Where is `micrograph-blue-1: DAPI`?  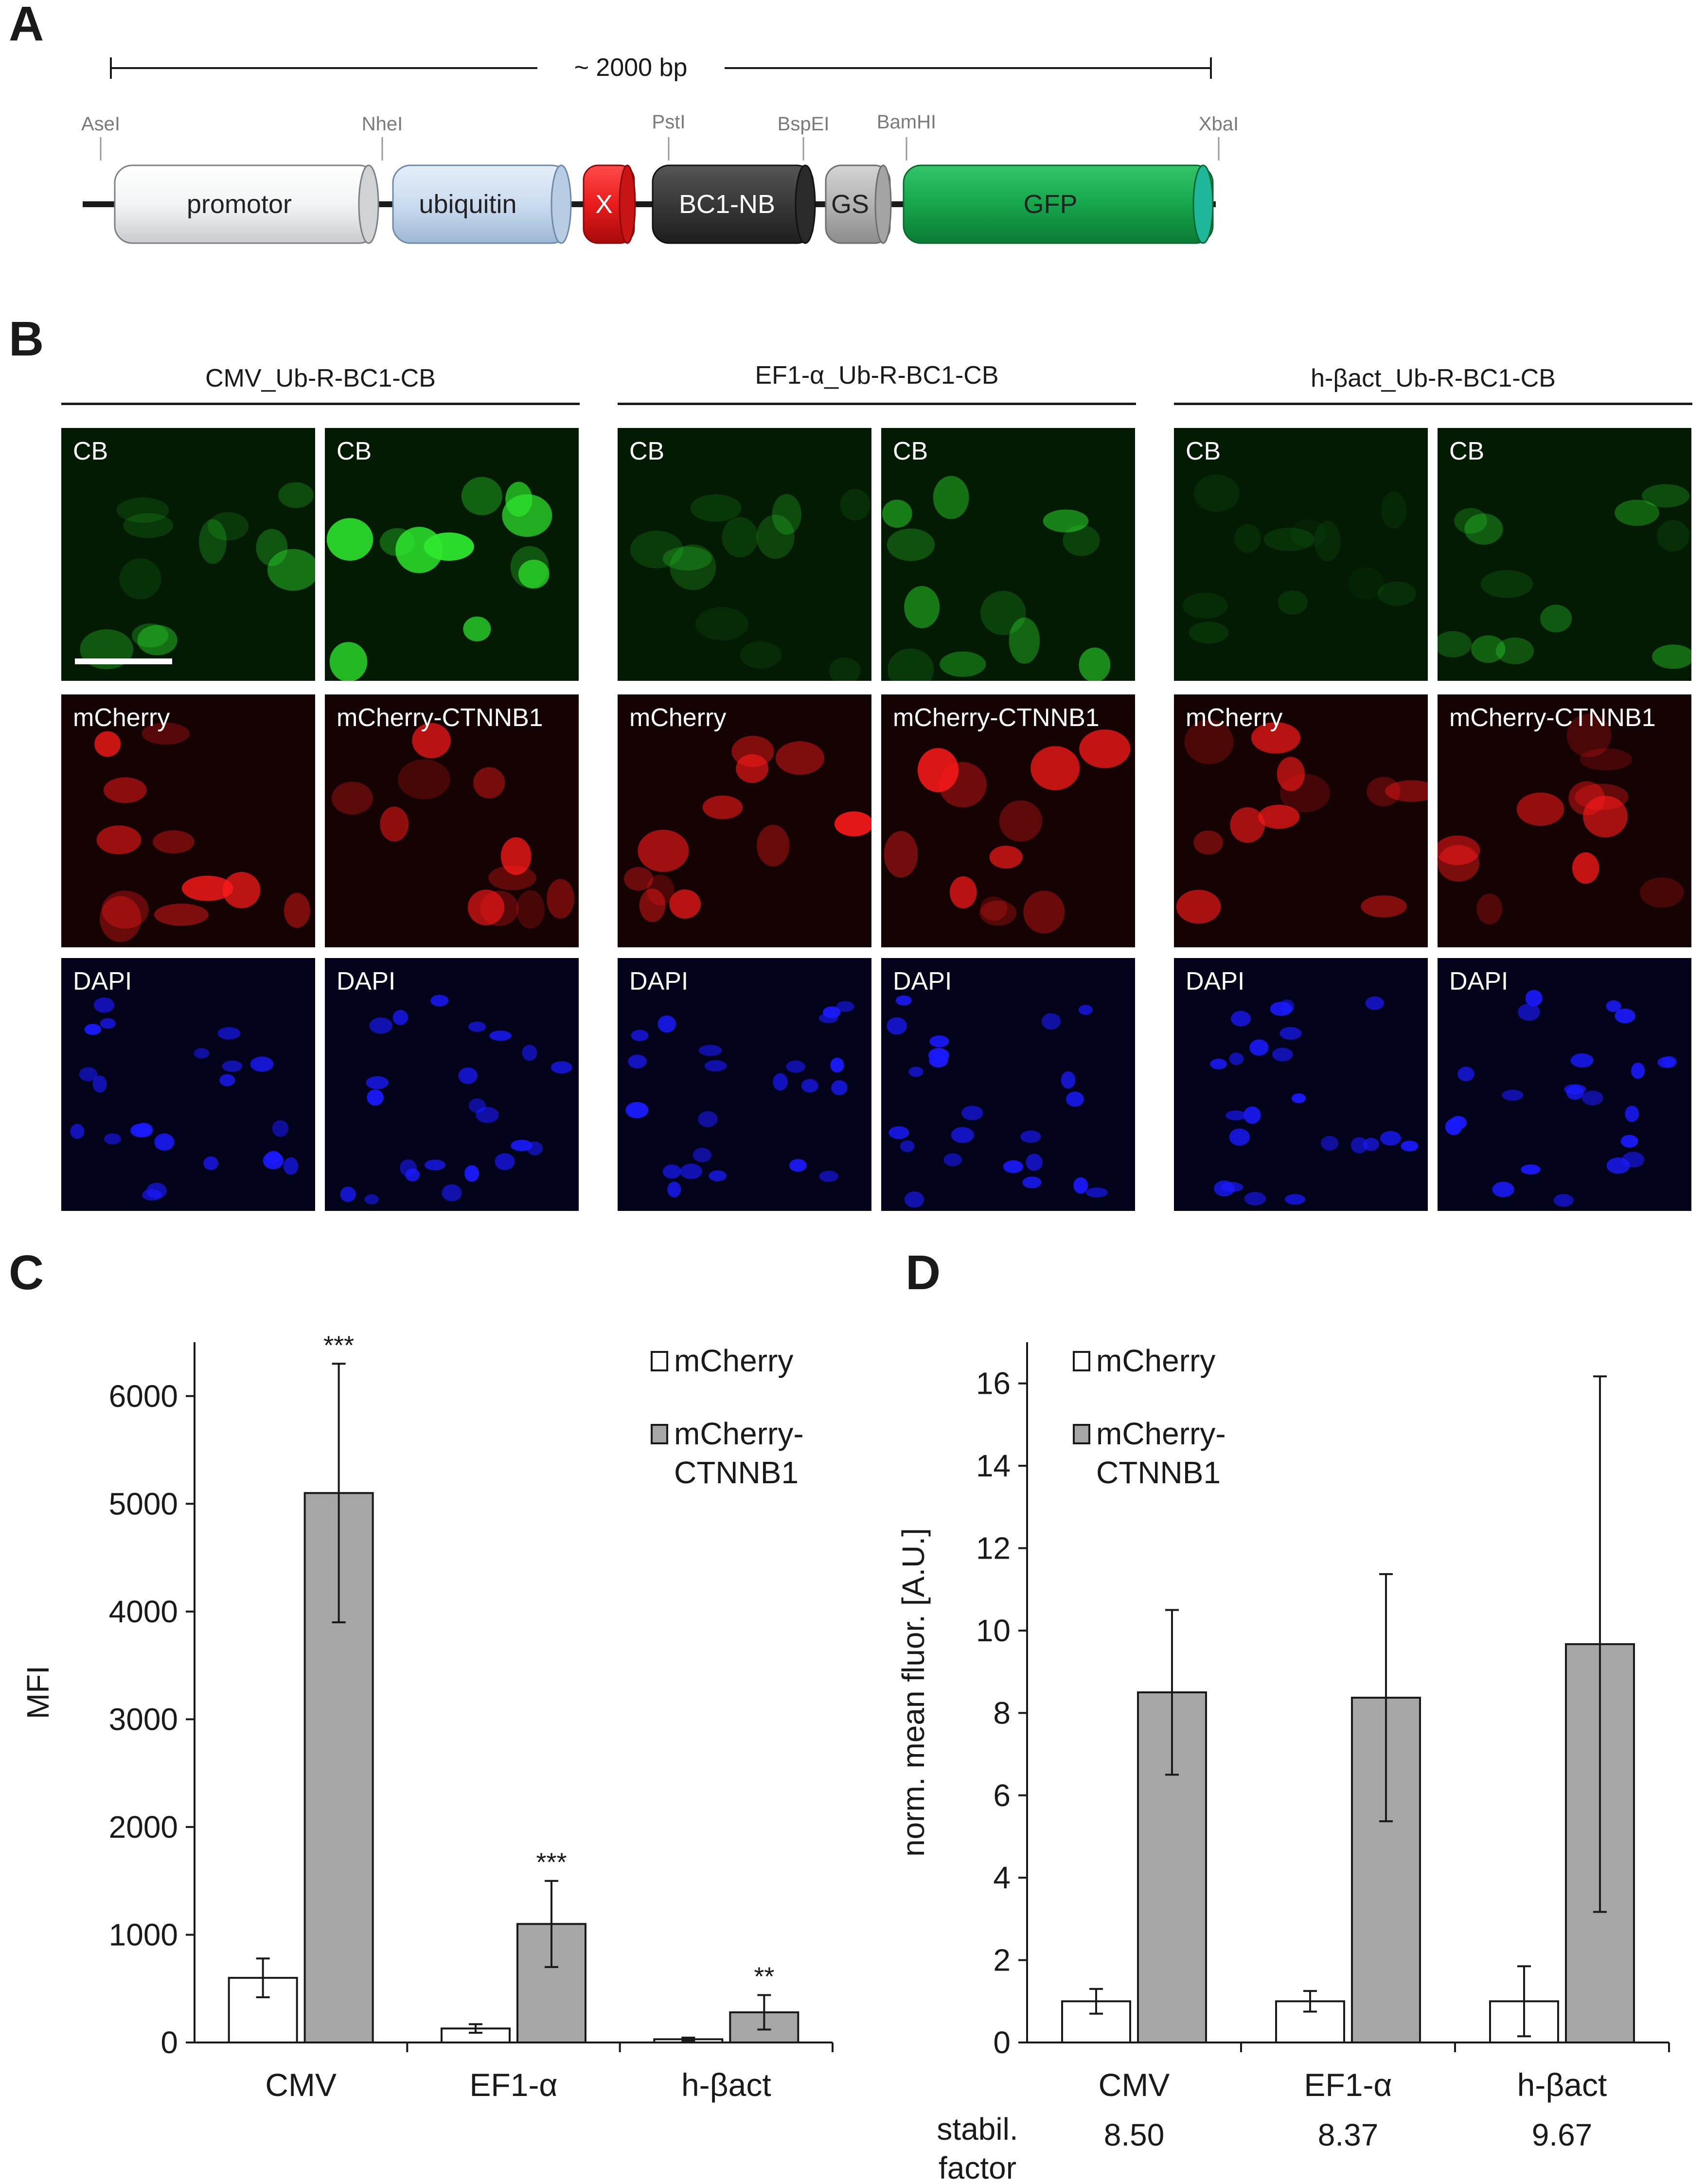
micrograph-blue-1: DAPI is located at coordinates (188, 1084).